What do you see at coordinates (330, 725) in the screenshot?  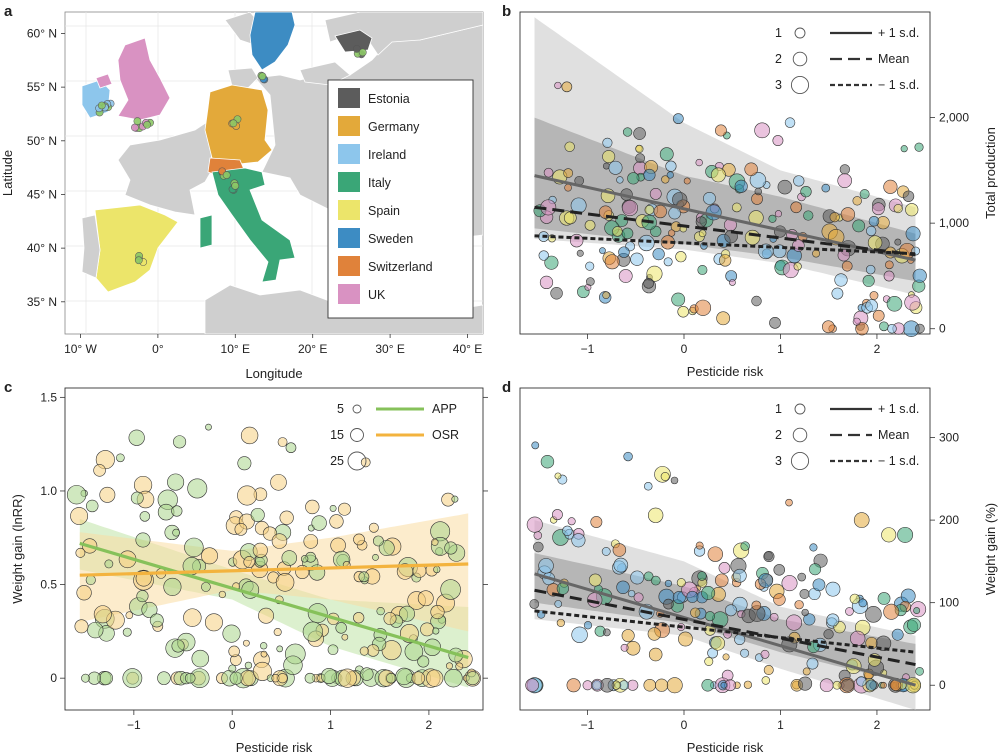 I see `c-xtick-label: 1` at bounding box center [330, 725].